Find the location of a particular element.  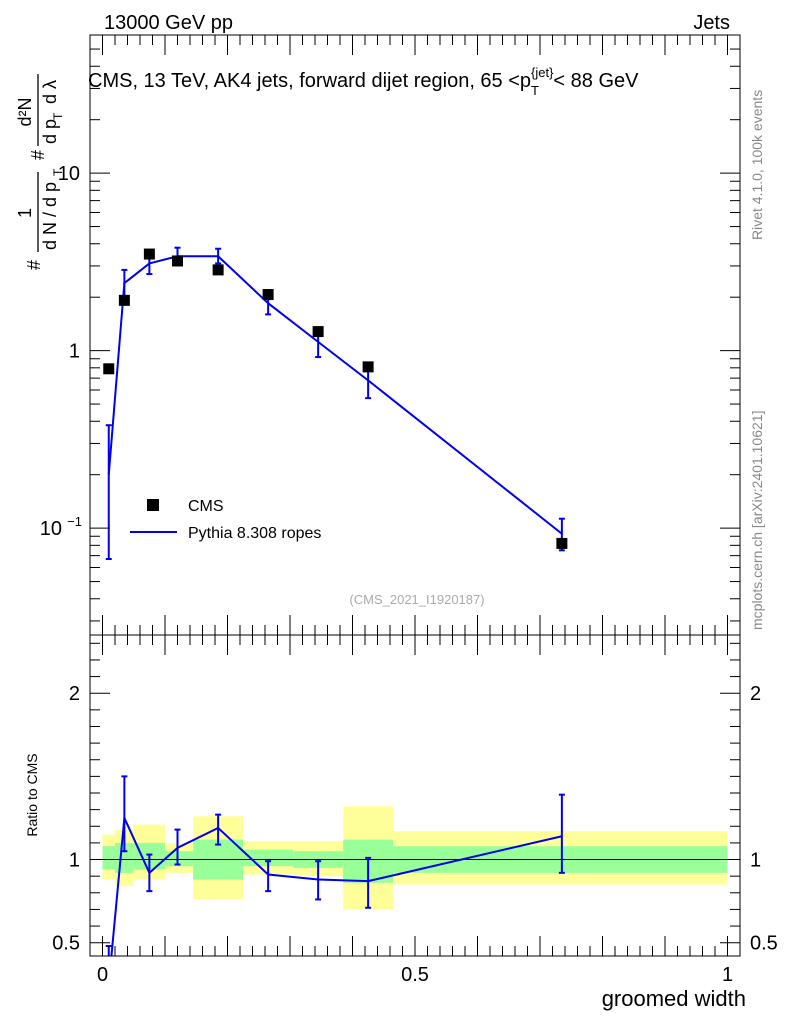

ylabel-one: 1 is located at coordinates (25, 213).